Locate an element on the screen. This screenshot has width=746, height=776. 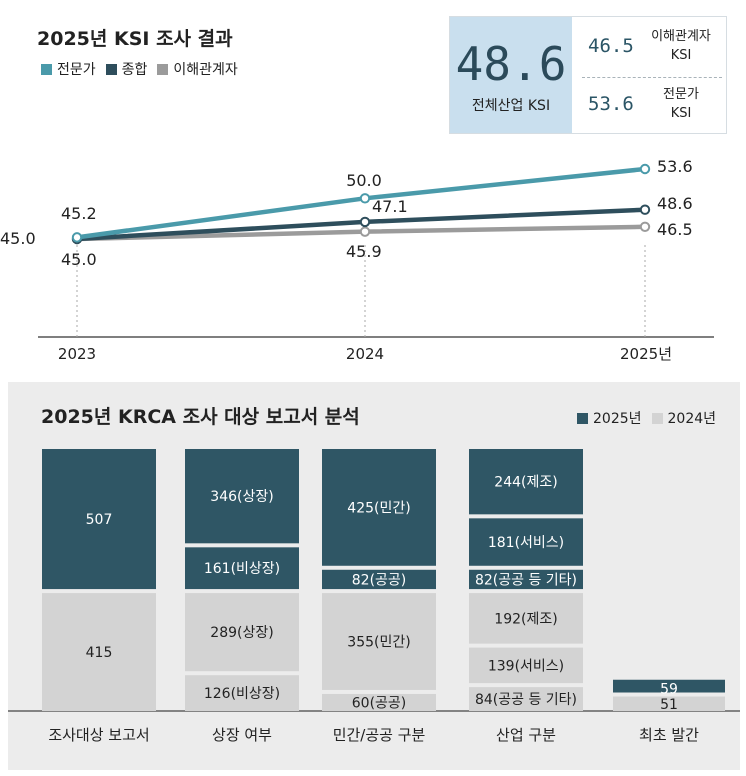
x-tick-label-0: 2023 is located at coordinates (77, 354).